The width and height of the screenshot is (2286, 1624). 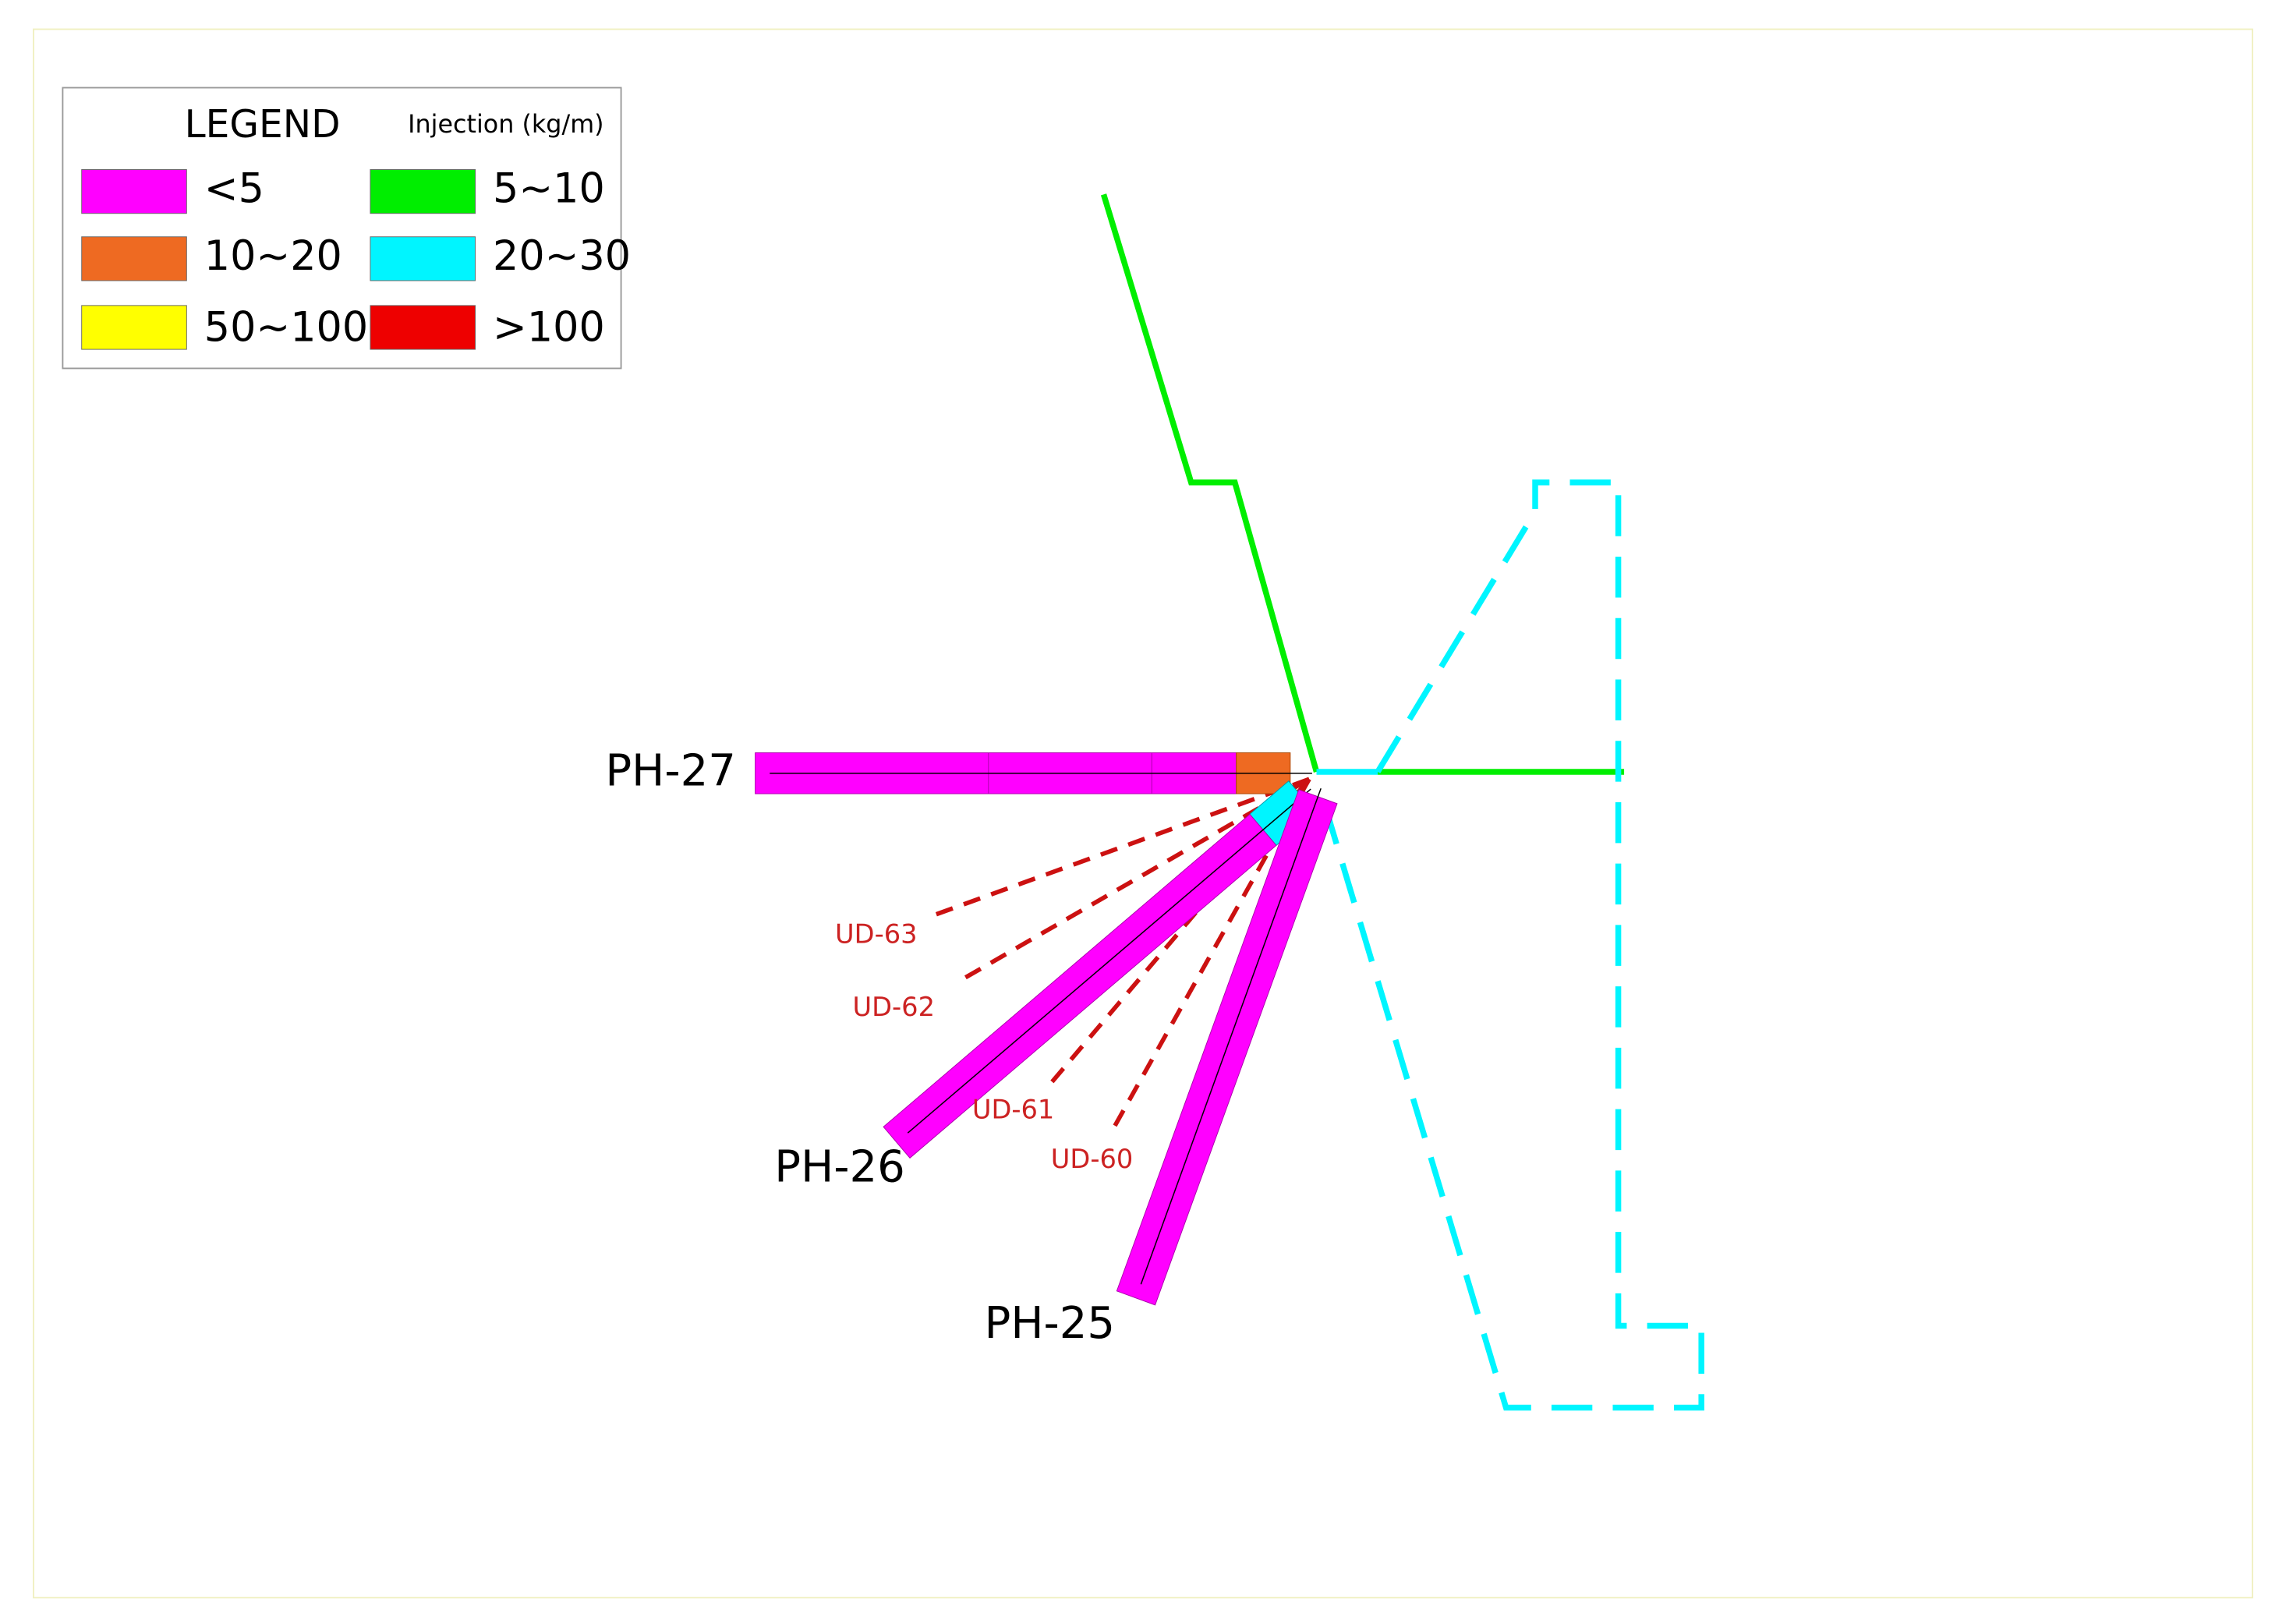 I want to click on hole-label: PH-25, so click(x=1050, y=1323).